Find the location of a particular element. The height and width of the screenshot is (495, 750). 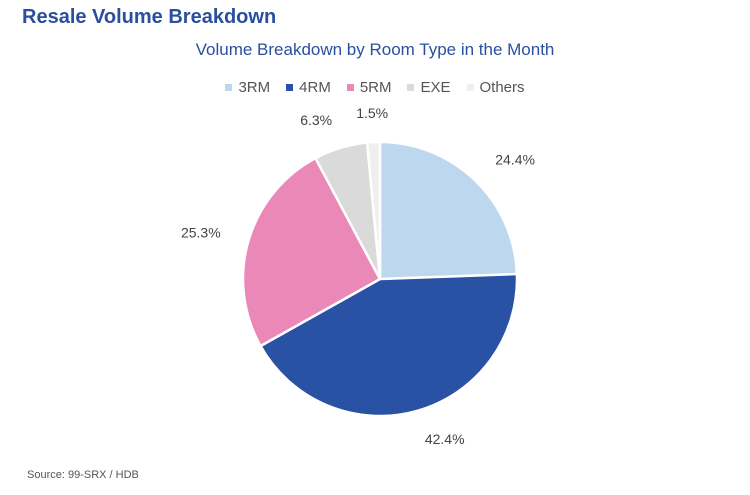

legend-swatch-3rm is located at coordinates (229, 87).